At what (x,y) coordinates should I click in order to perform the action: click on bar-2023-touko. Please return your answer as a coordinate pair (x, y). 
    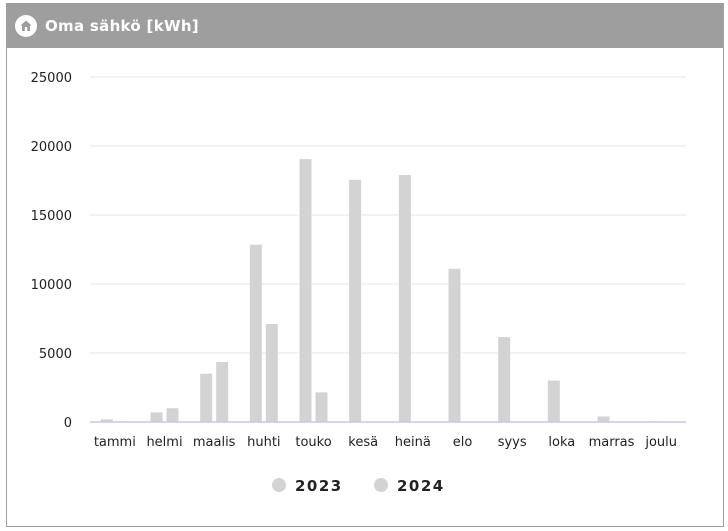
    Looking at the image, I should click on (305, 291).